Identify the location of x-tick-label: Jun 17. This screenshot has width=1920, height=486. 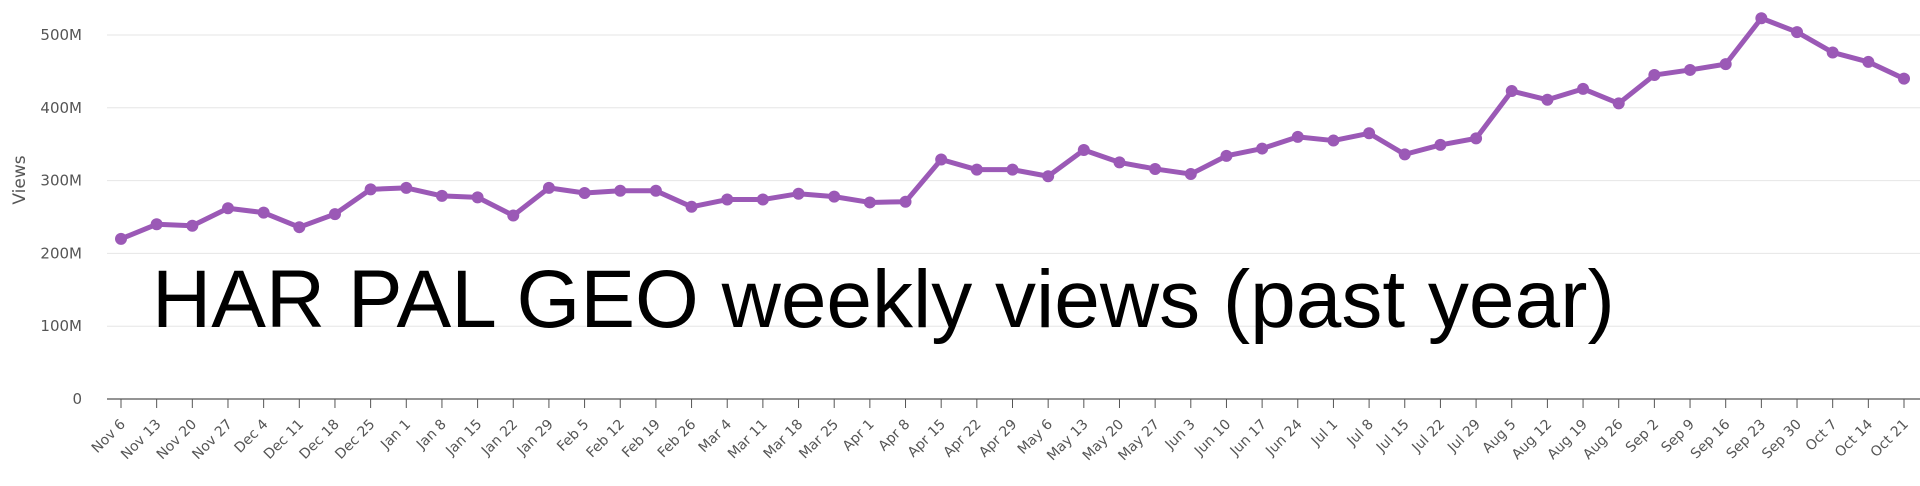
(1248, 438).